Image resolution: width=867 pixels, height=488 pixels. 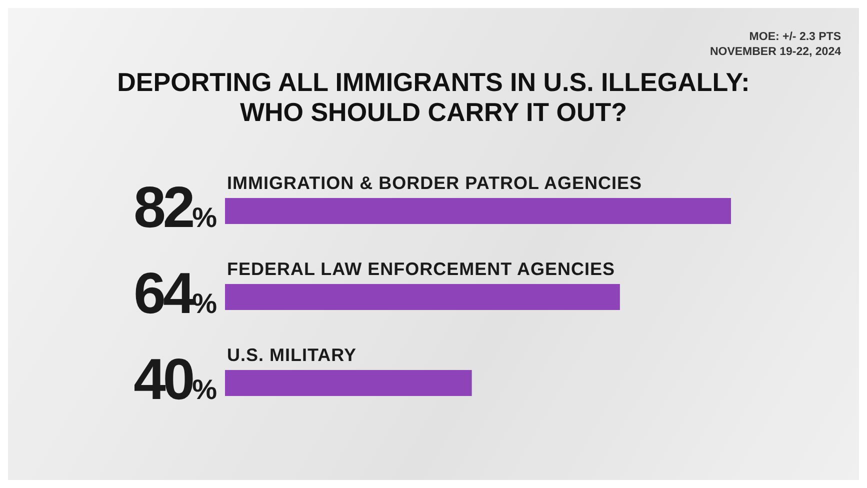 I want to click on y-tick-label: FEDERAL LAW ENFORCEMENT AGENCIES, so click(x=421, y=269).